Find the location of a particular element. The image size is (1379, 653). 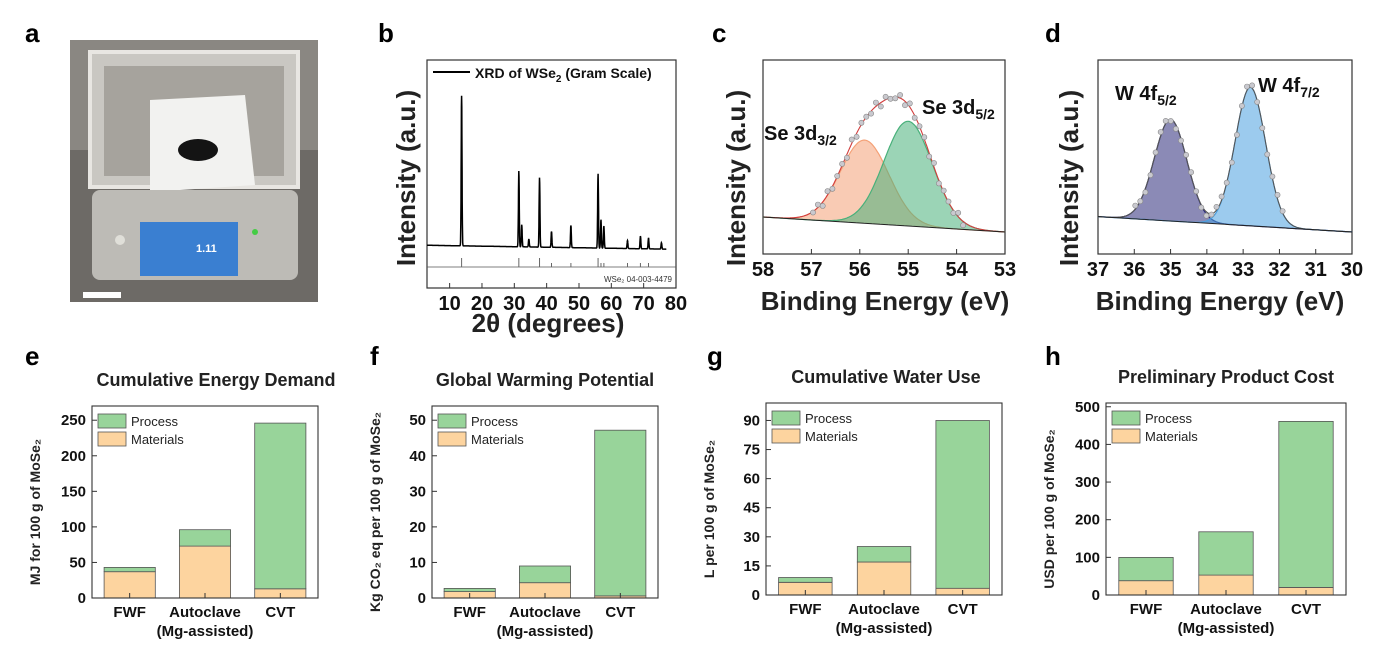

xrd-frame is located at coordinates (551, 174).